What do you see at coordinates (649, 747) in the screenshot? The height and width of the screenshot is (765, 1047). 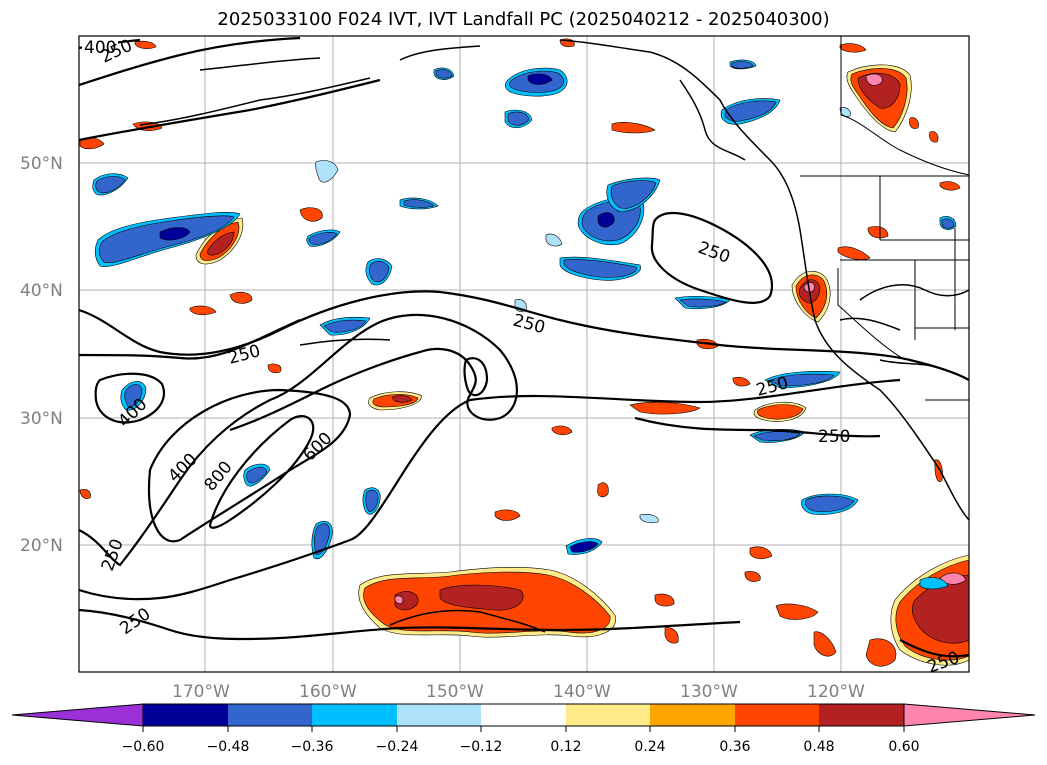 I see `colorbar-tick-label: 0.24` at bounding box center [649, 747].